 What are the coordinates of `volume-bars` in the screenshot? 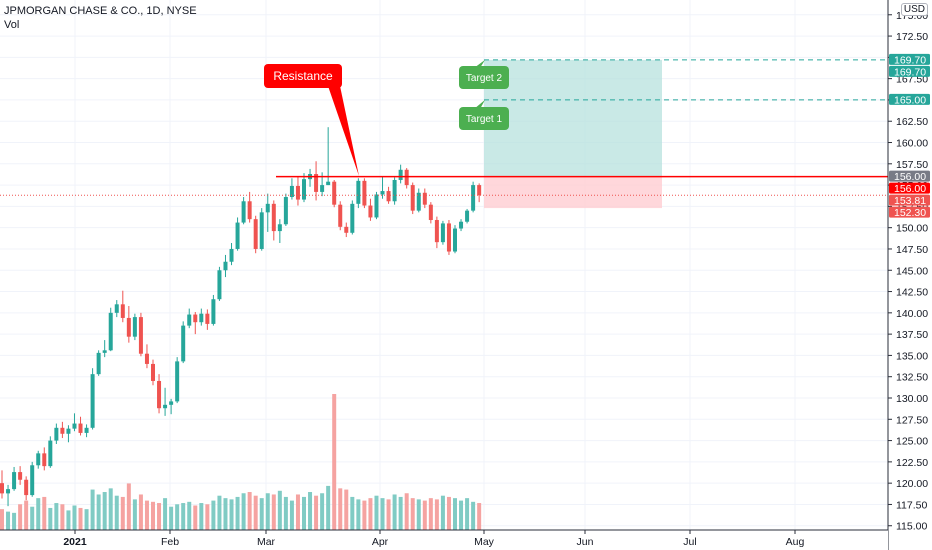 It's located at (241, 462).